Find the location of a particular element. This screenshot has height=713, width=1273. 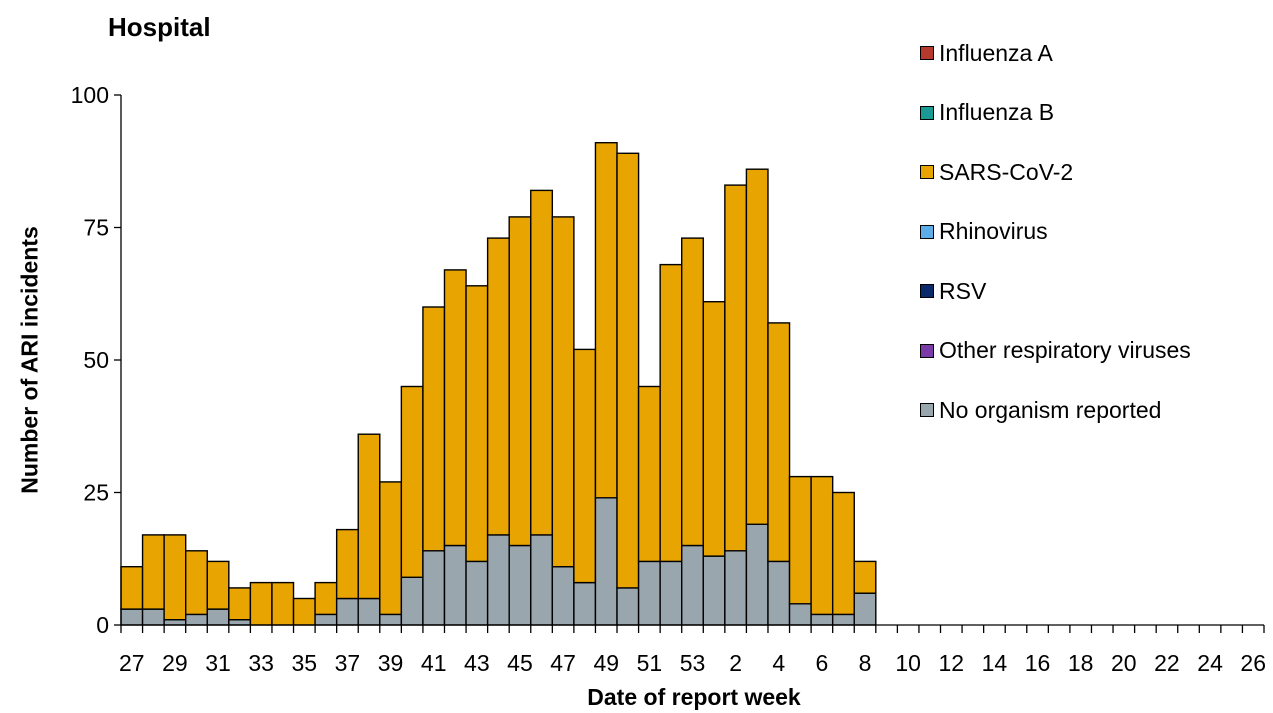

y-tick-label: 100 is located at coordinates (90, 95).